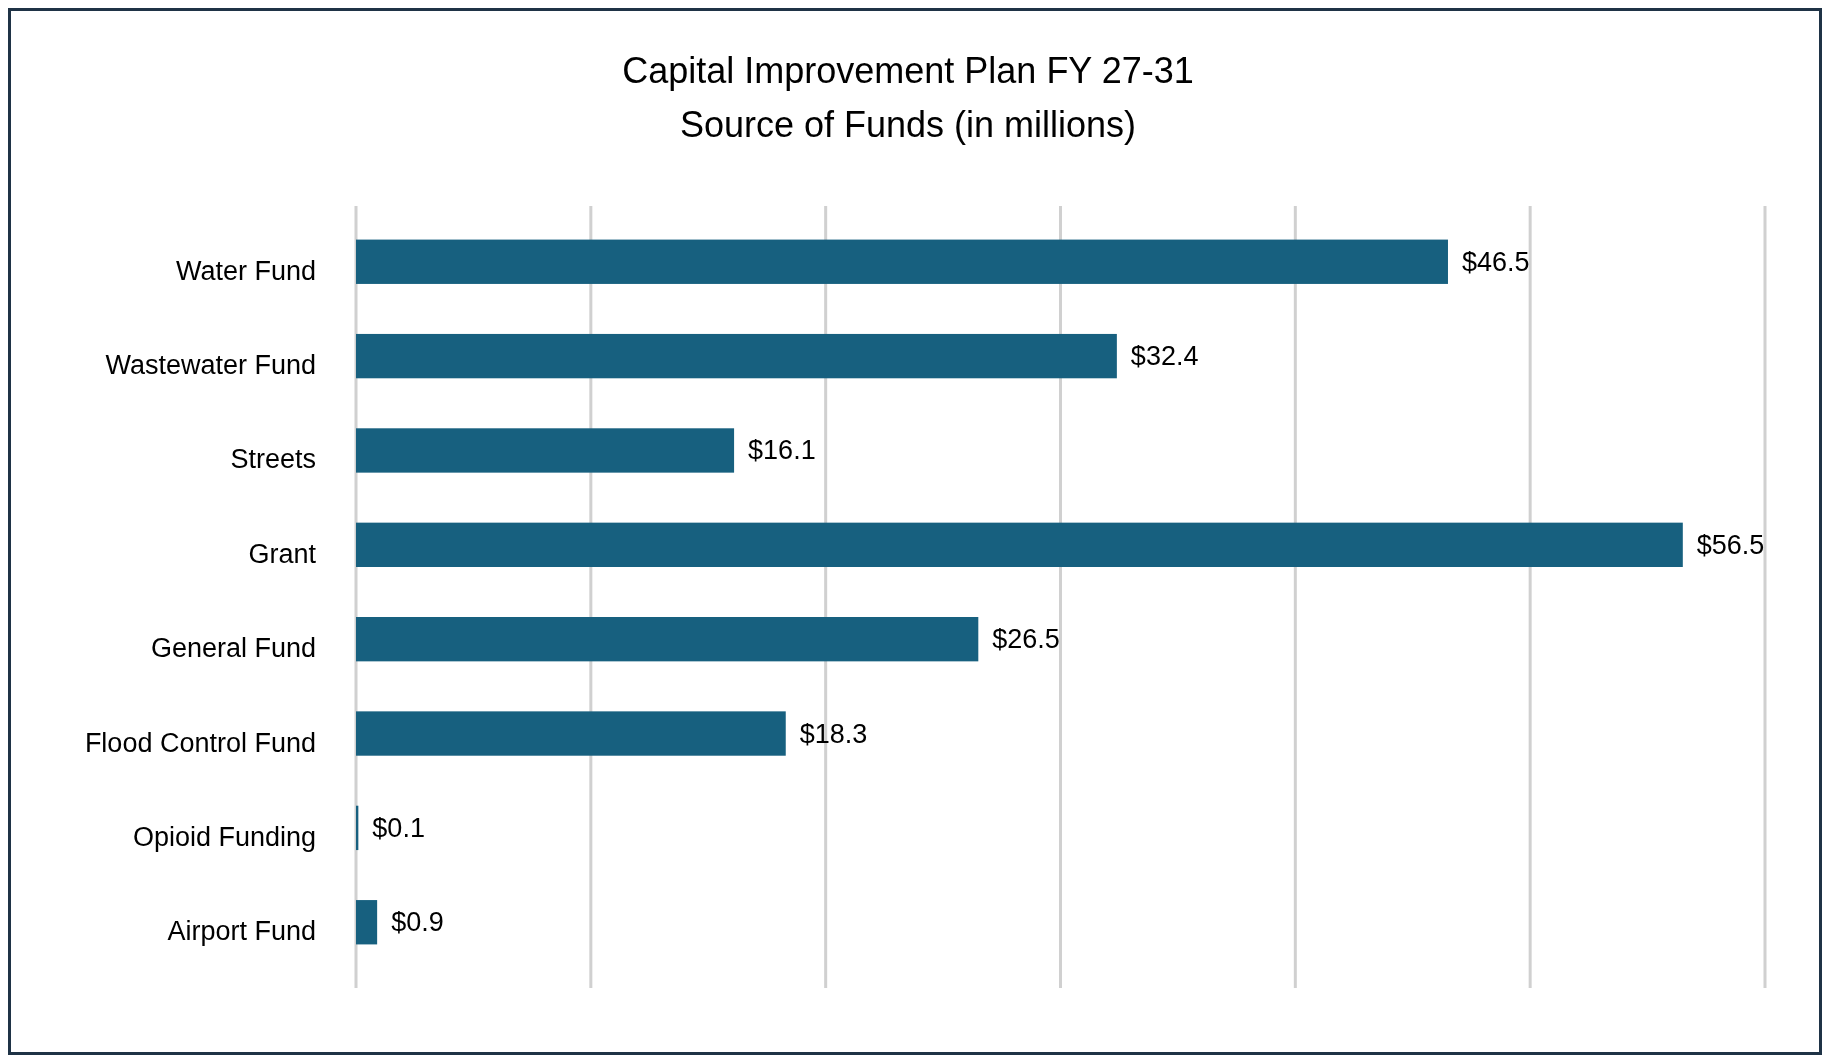 This screenshot has width=1830, height=1063. What do you see at coordinates (398, 827) in the screenshot?
I see `data-label: $0.1` at bounding box center [398, 827].